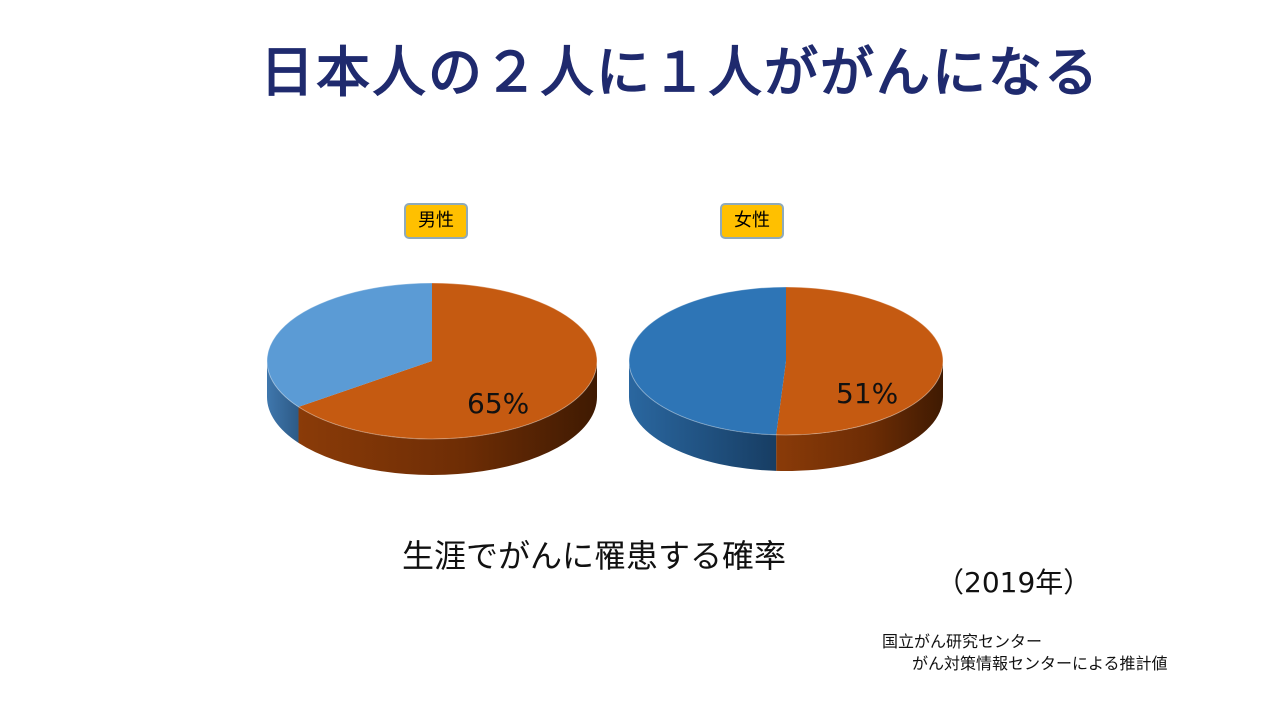 Image resolution: width=1280 pixels, height=720 pixels. I want to click on slide-title: 日本人の２人に１人ががんになる, so click(680, 72).